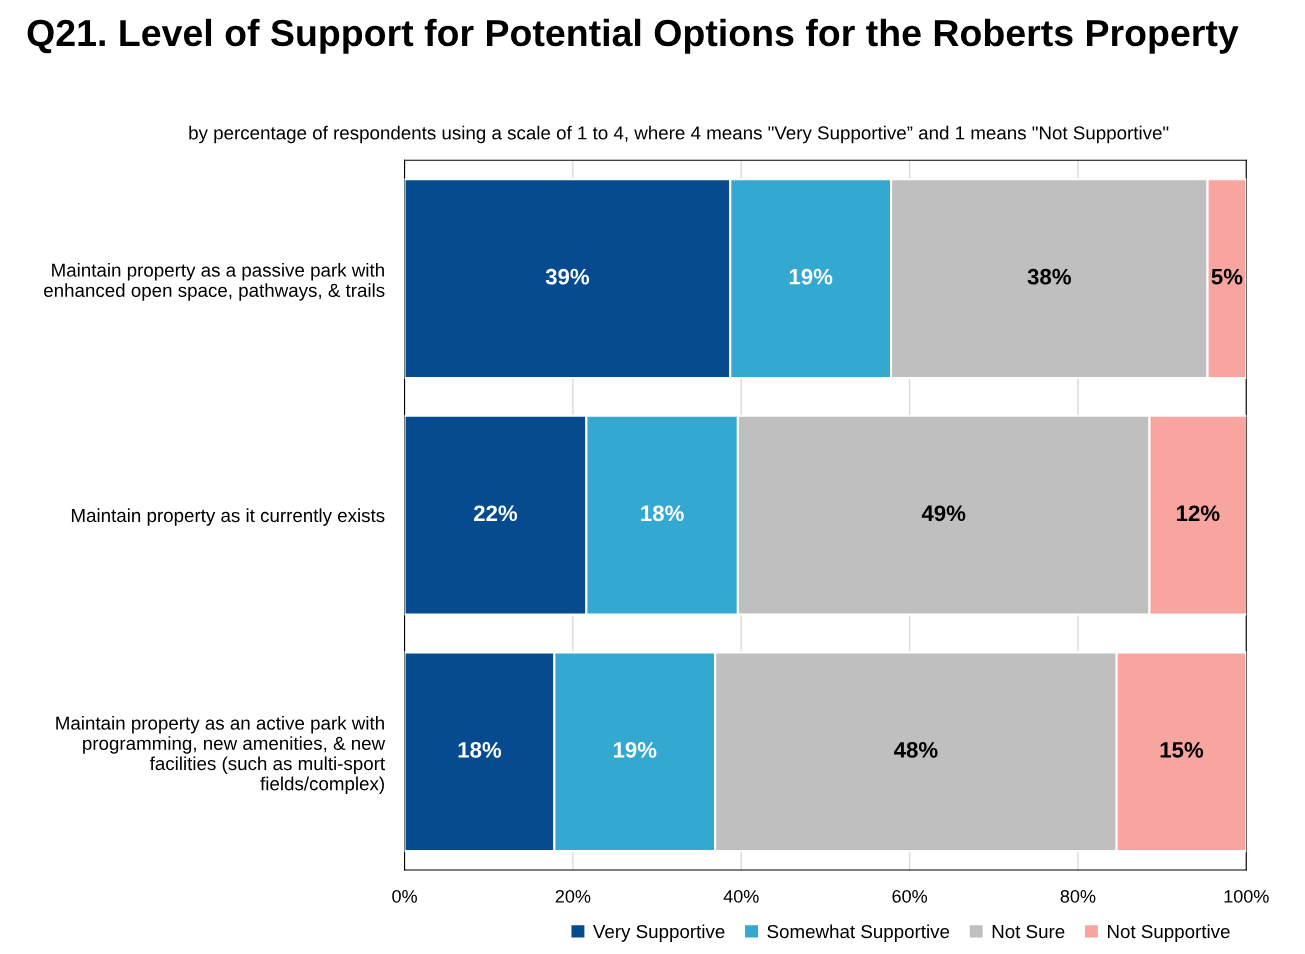 The height and width of the screenshot is (954, 1305). What do you see at coordinates (1246, 896) in the screenshot?
I see `x-tick-label: 100%` at bounding box center [1246, 896].